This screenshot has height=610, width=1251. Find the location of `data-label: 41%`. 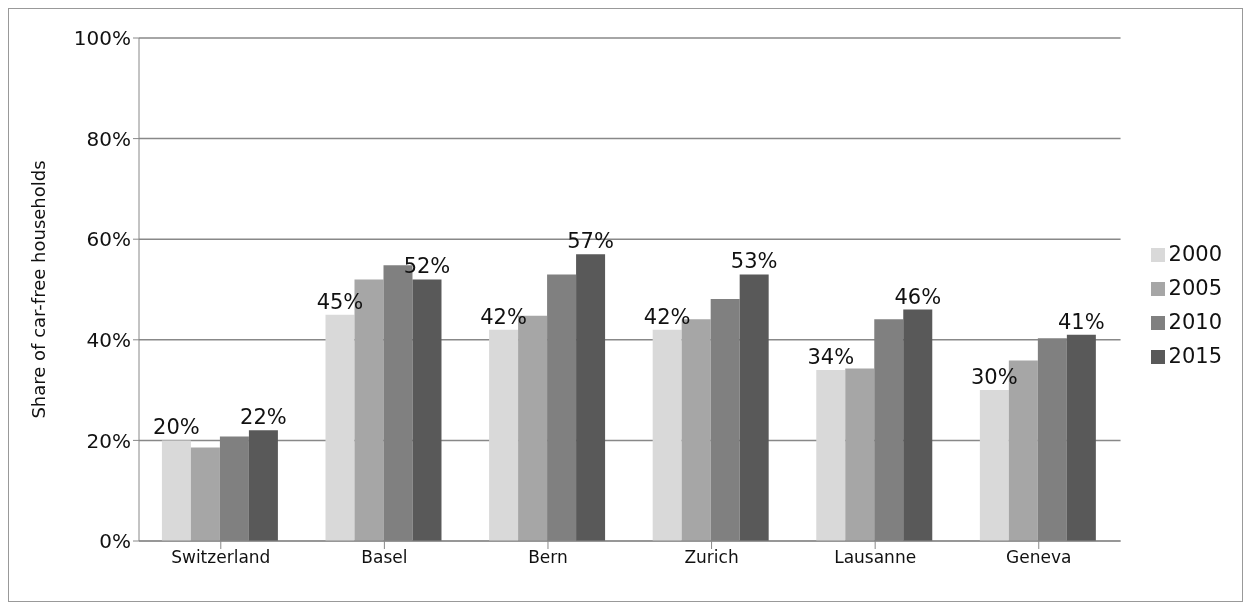

data-label: 41% is located at coordinates (1081, 321).